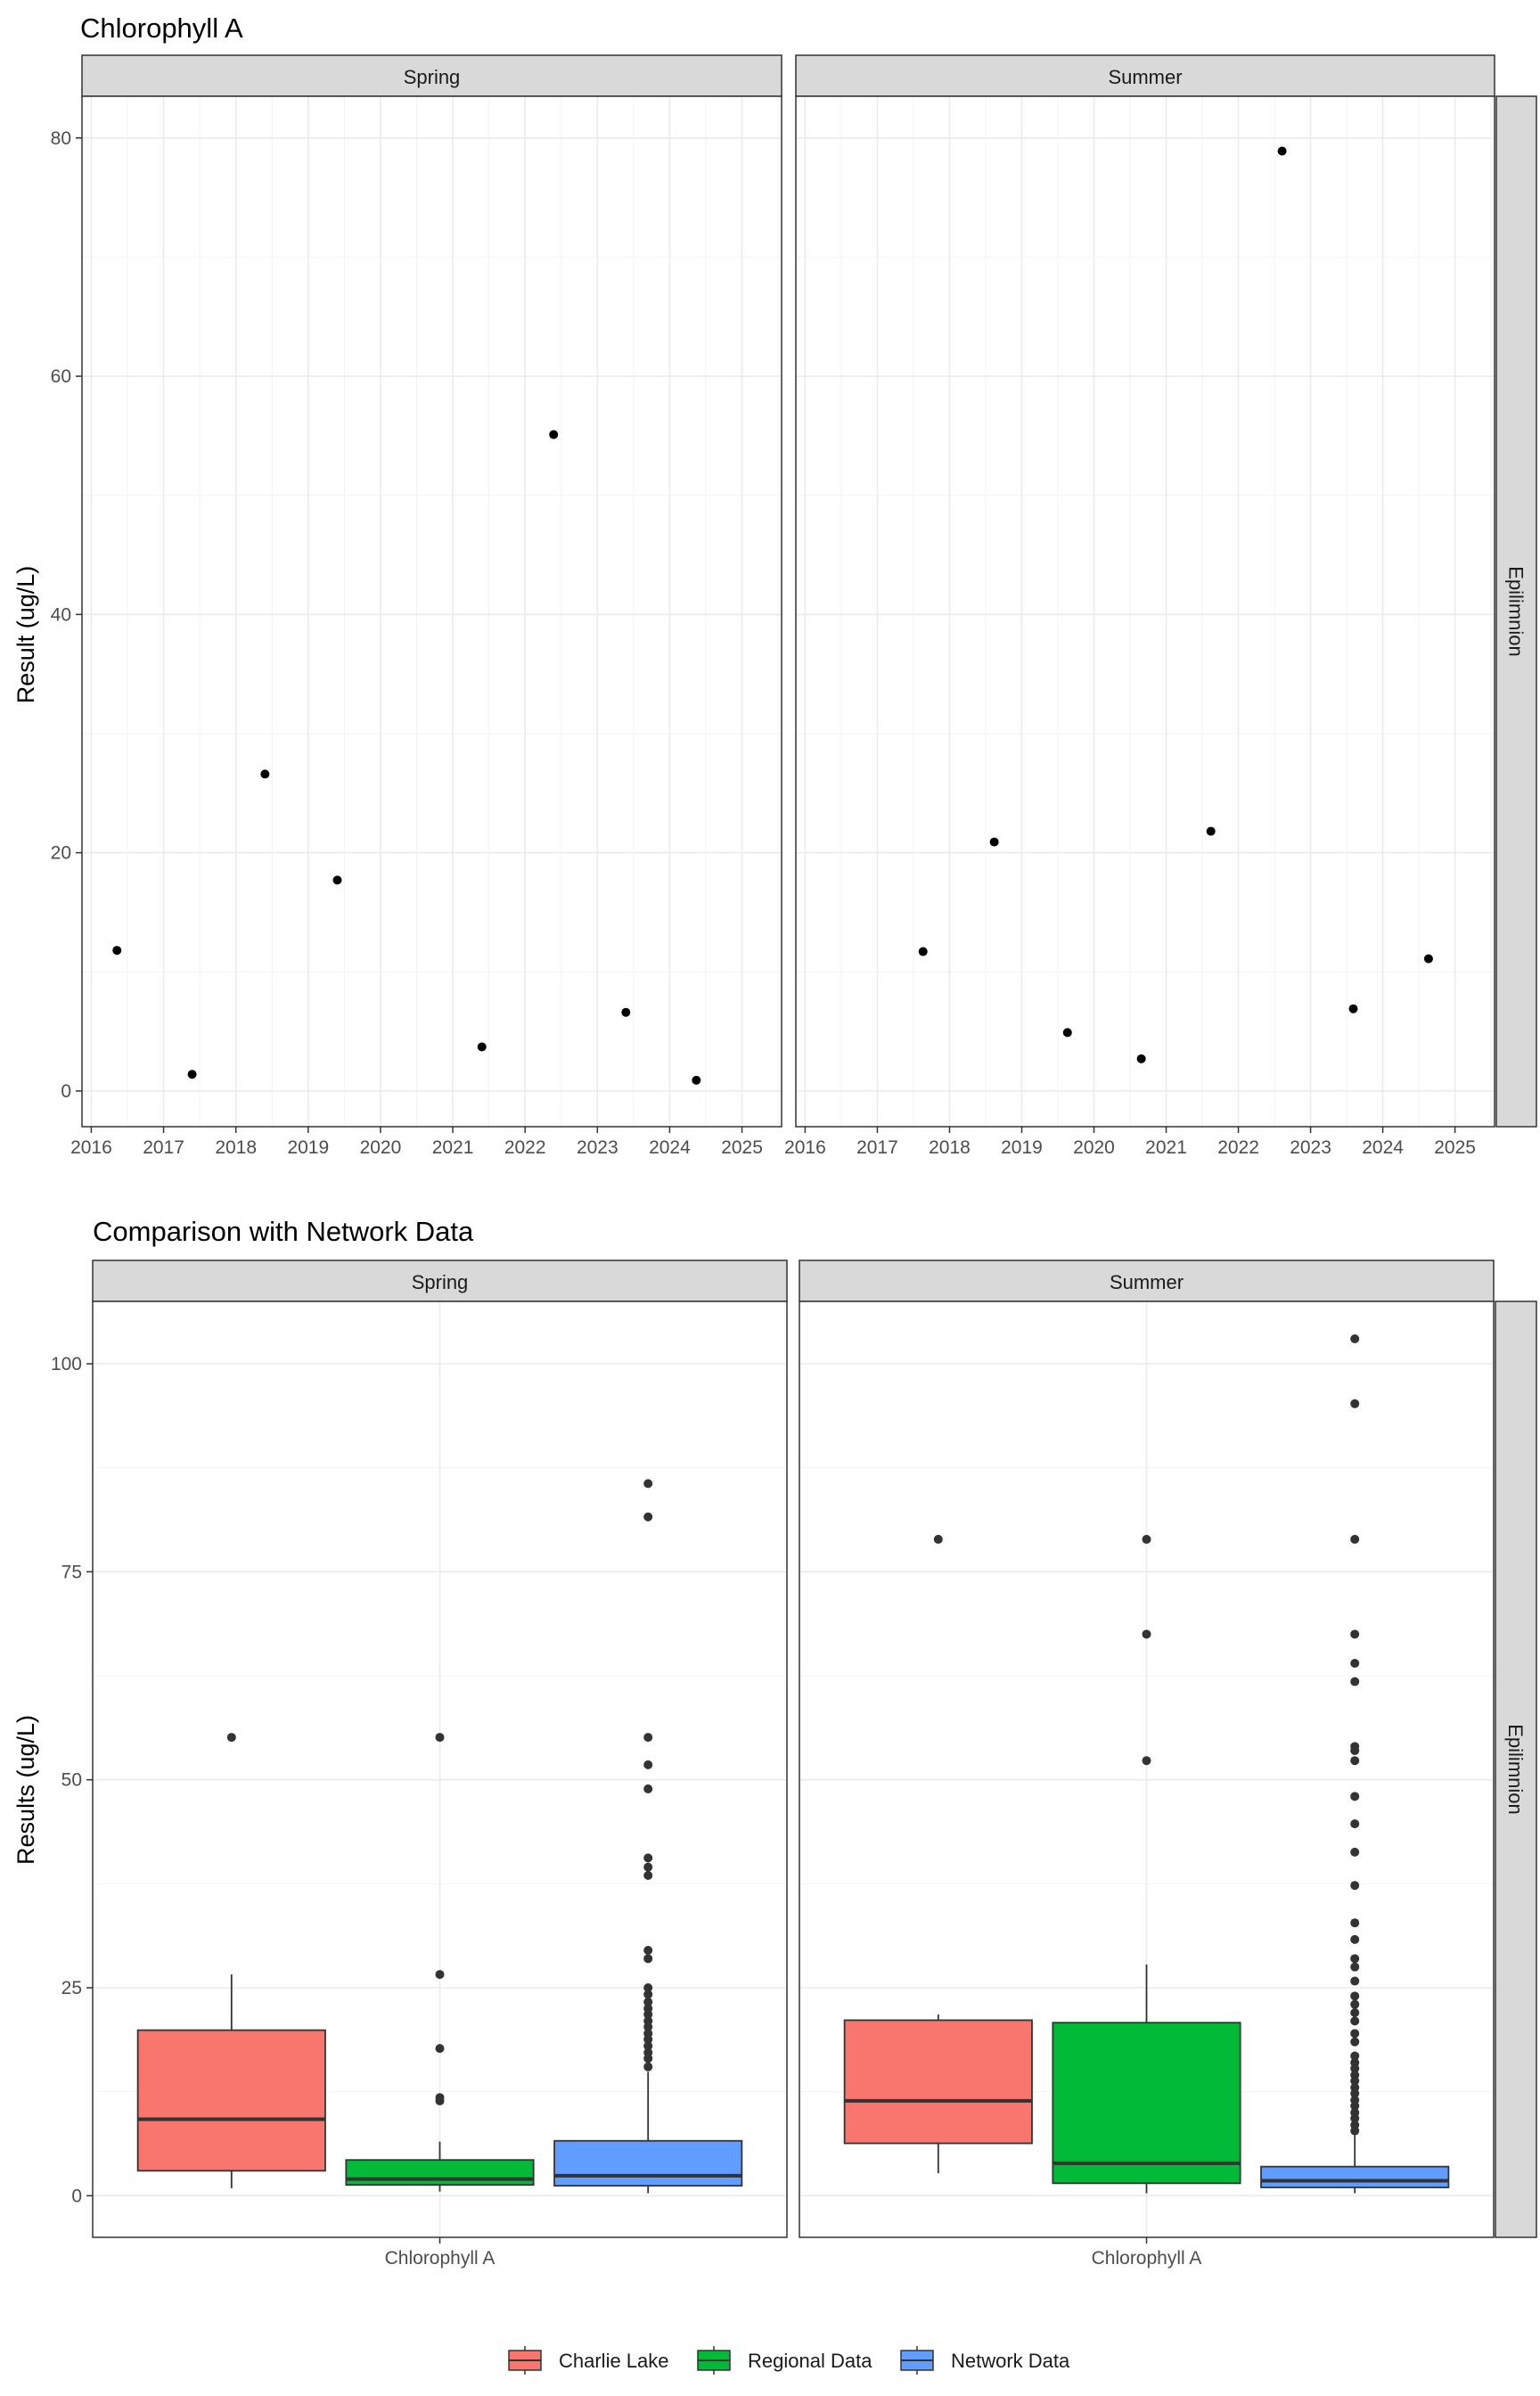 The image size is (1540, 2396). What do you see at coordinates (231, 1960) in the screenshot?
I see `box-spring-charlie-lake` at bounding box center [231, 1960].